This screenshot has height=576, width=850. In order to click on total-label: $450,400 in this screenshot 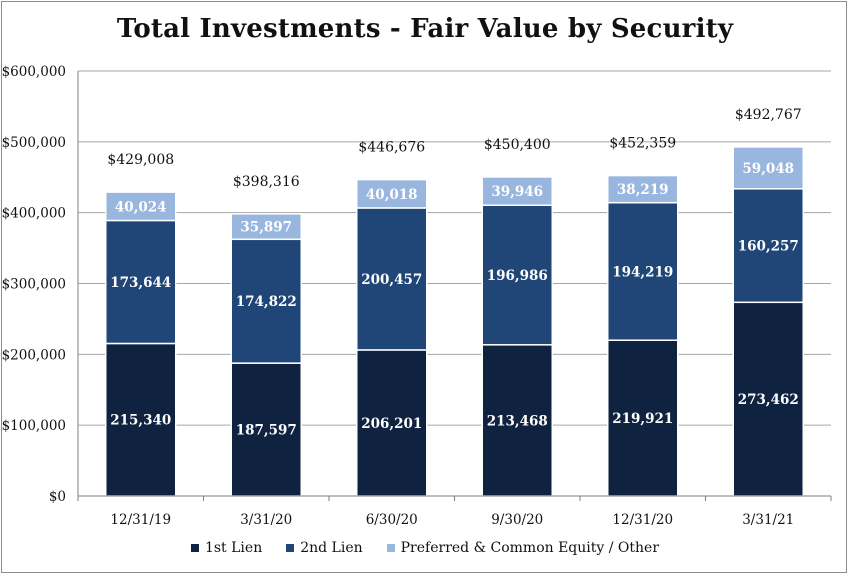, I will do `click(517, 145)`.